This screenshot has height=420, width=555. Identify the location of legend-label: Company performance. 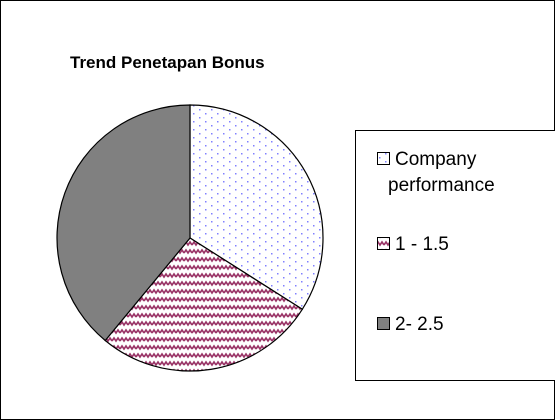
(441, 172).